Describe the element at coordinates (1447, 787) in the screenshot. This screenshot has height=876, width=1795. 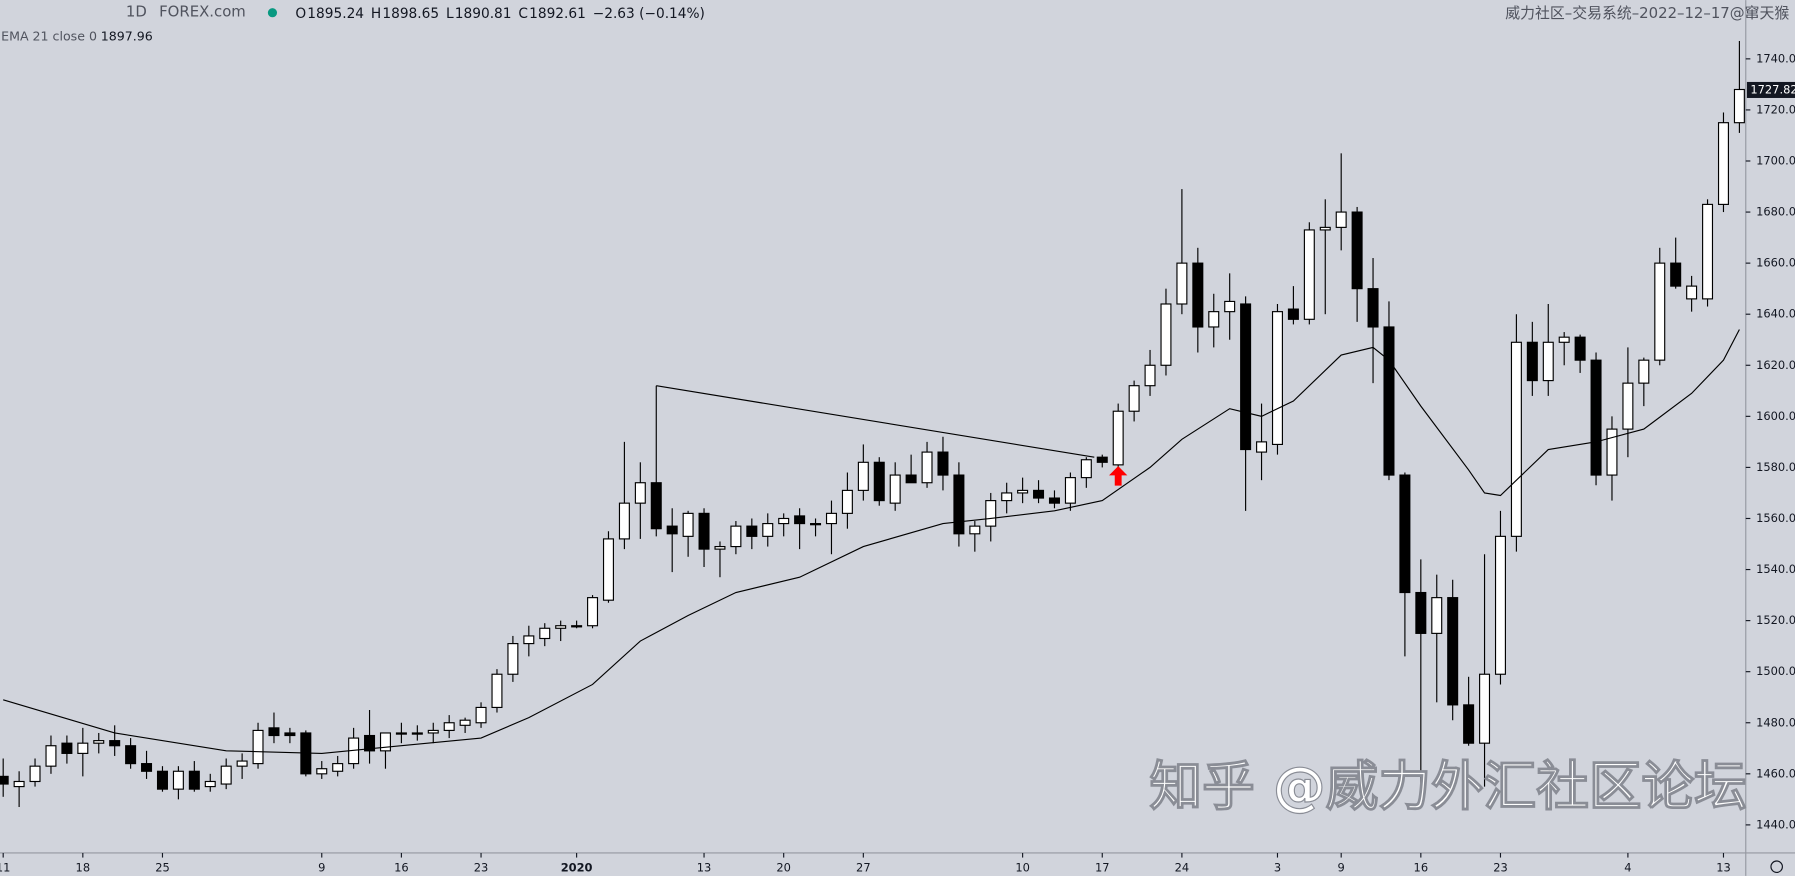
I see `watermark: 知乎 @威力外汇社区论坛` at that location.